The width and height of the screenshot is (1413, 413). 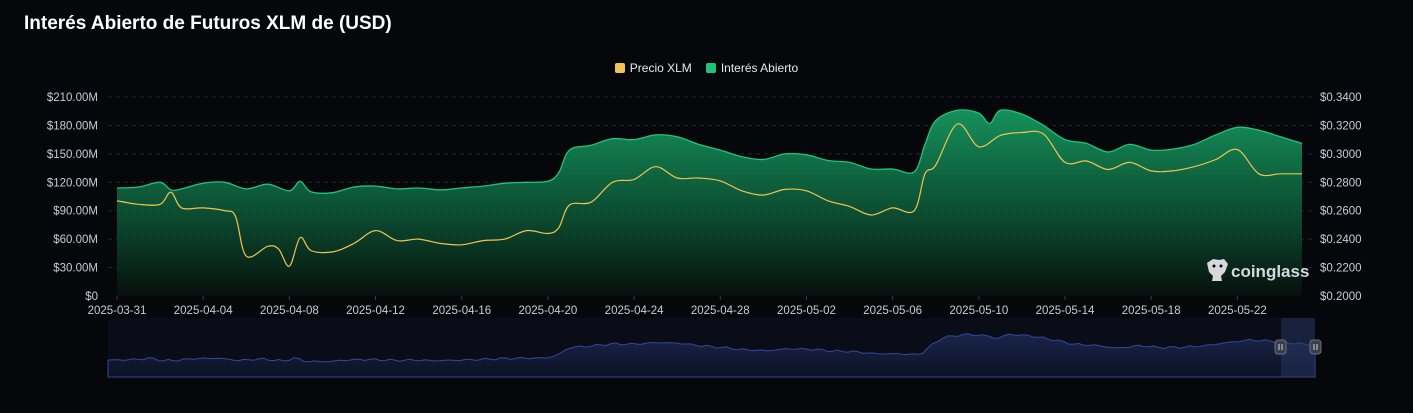 What do you see at coordinates (759, 68) in the screenshot?
I see `legend-label-open-interest: Interés Abierto` at bounding box center [759, 68].